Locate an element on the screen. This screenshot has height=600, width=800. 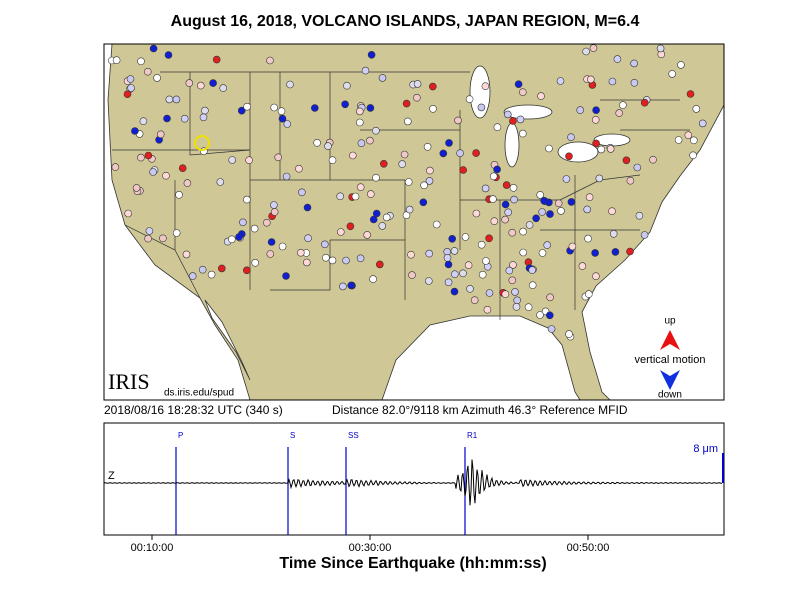
url: ds.iris.edu/spud is located at coordinates (199, 393).